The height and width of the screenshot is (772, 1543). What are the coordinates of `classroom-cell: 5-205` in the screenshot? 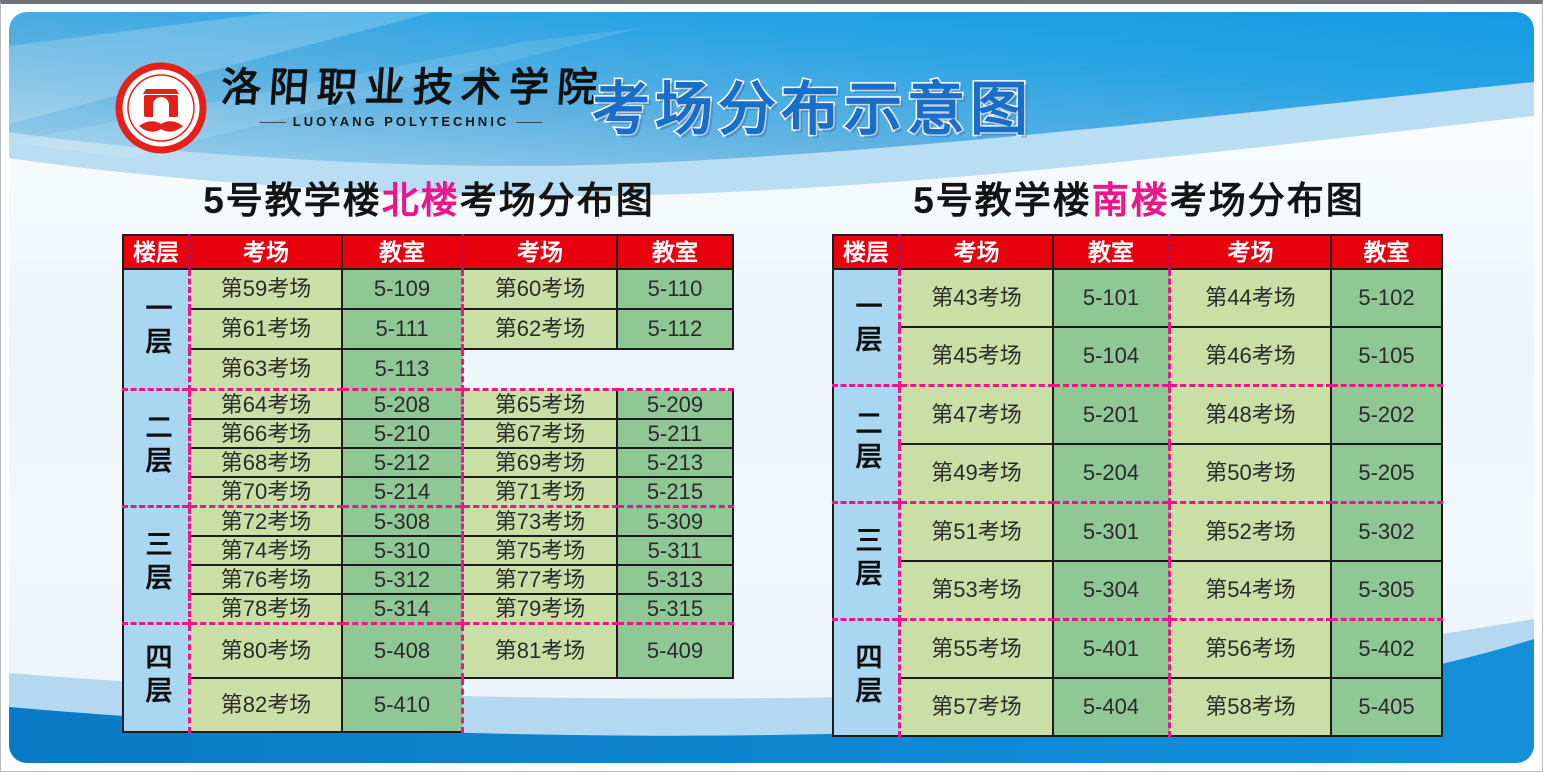 It's located at (1386, 473).